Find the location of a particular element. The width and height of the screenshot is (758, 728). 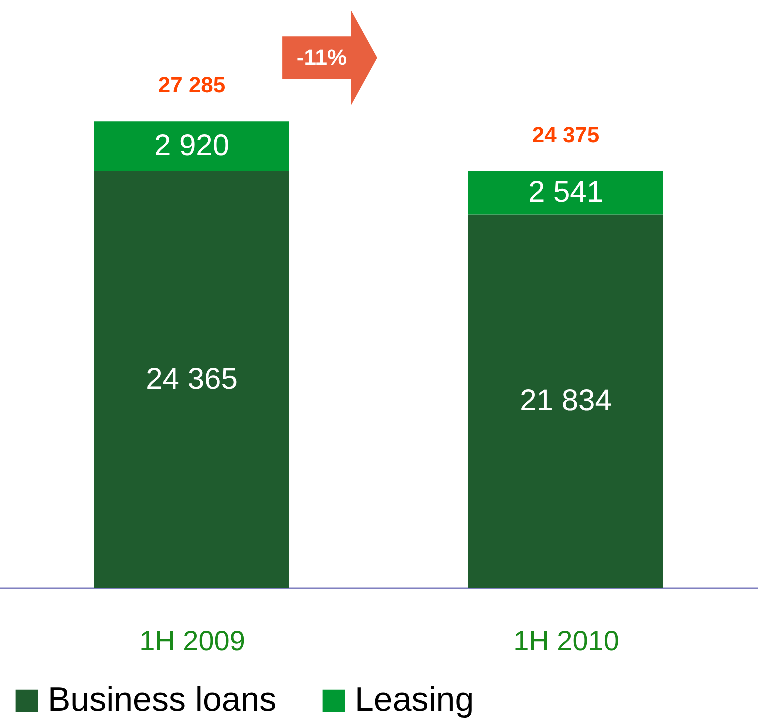

data-label: 24 365 is located at coordinates (192, 379).